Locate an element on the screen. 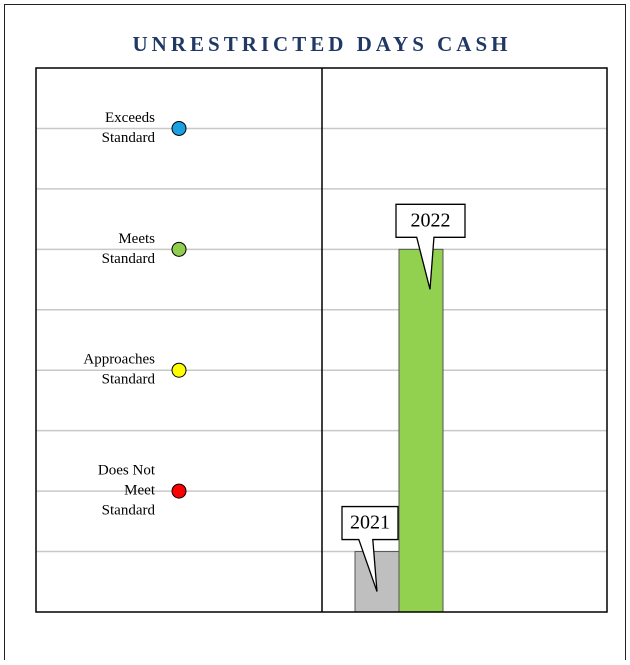 The image size is (630, 665). callout-label: 2021 is located at coordinates (370, 523).